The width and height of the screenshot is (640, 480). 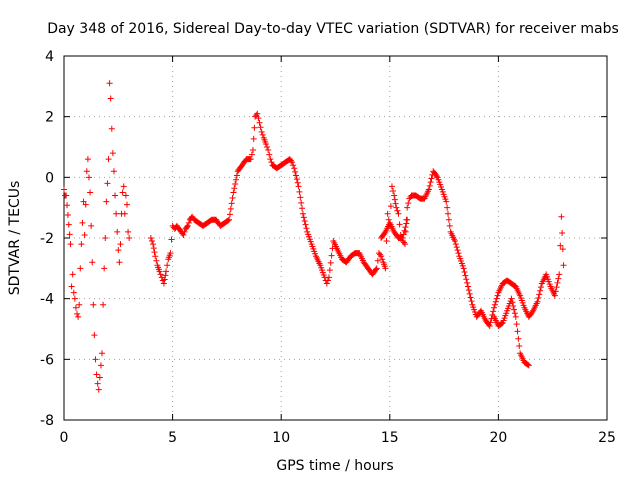 What do you see at coordinates (47, 421) in the screenshot?
I see `y-tick-label: -8` at bounding box center [47, 421].